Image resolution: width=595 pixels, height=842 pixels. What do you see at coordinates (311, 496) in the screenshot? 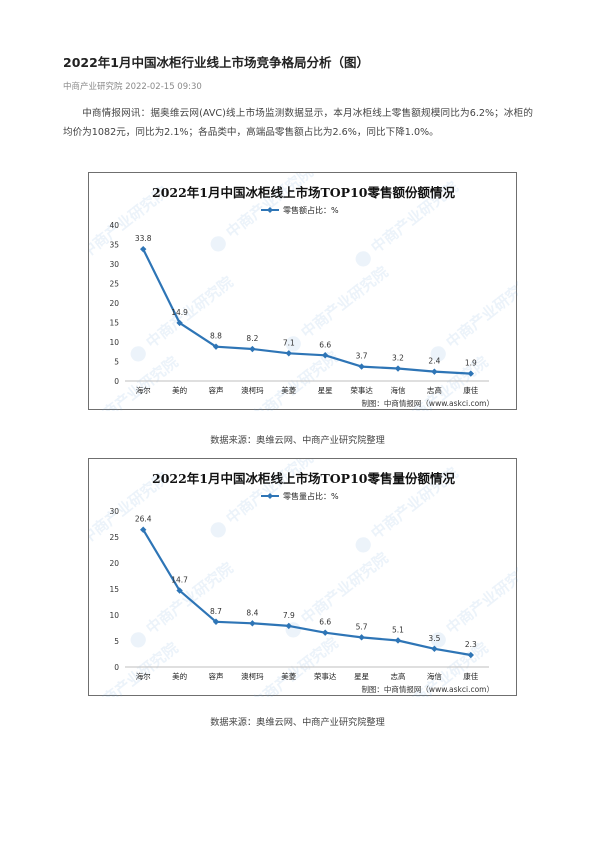
I see `legend-label: 零售量占比：%` at bounding box center [311, 496].